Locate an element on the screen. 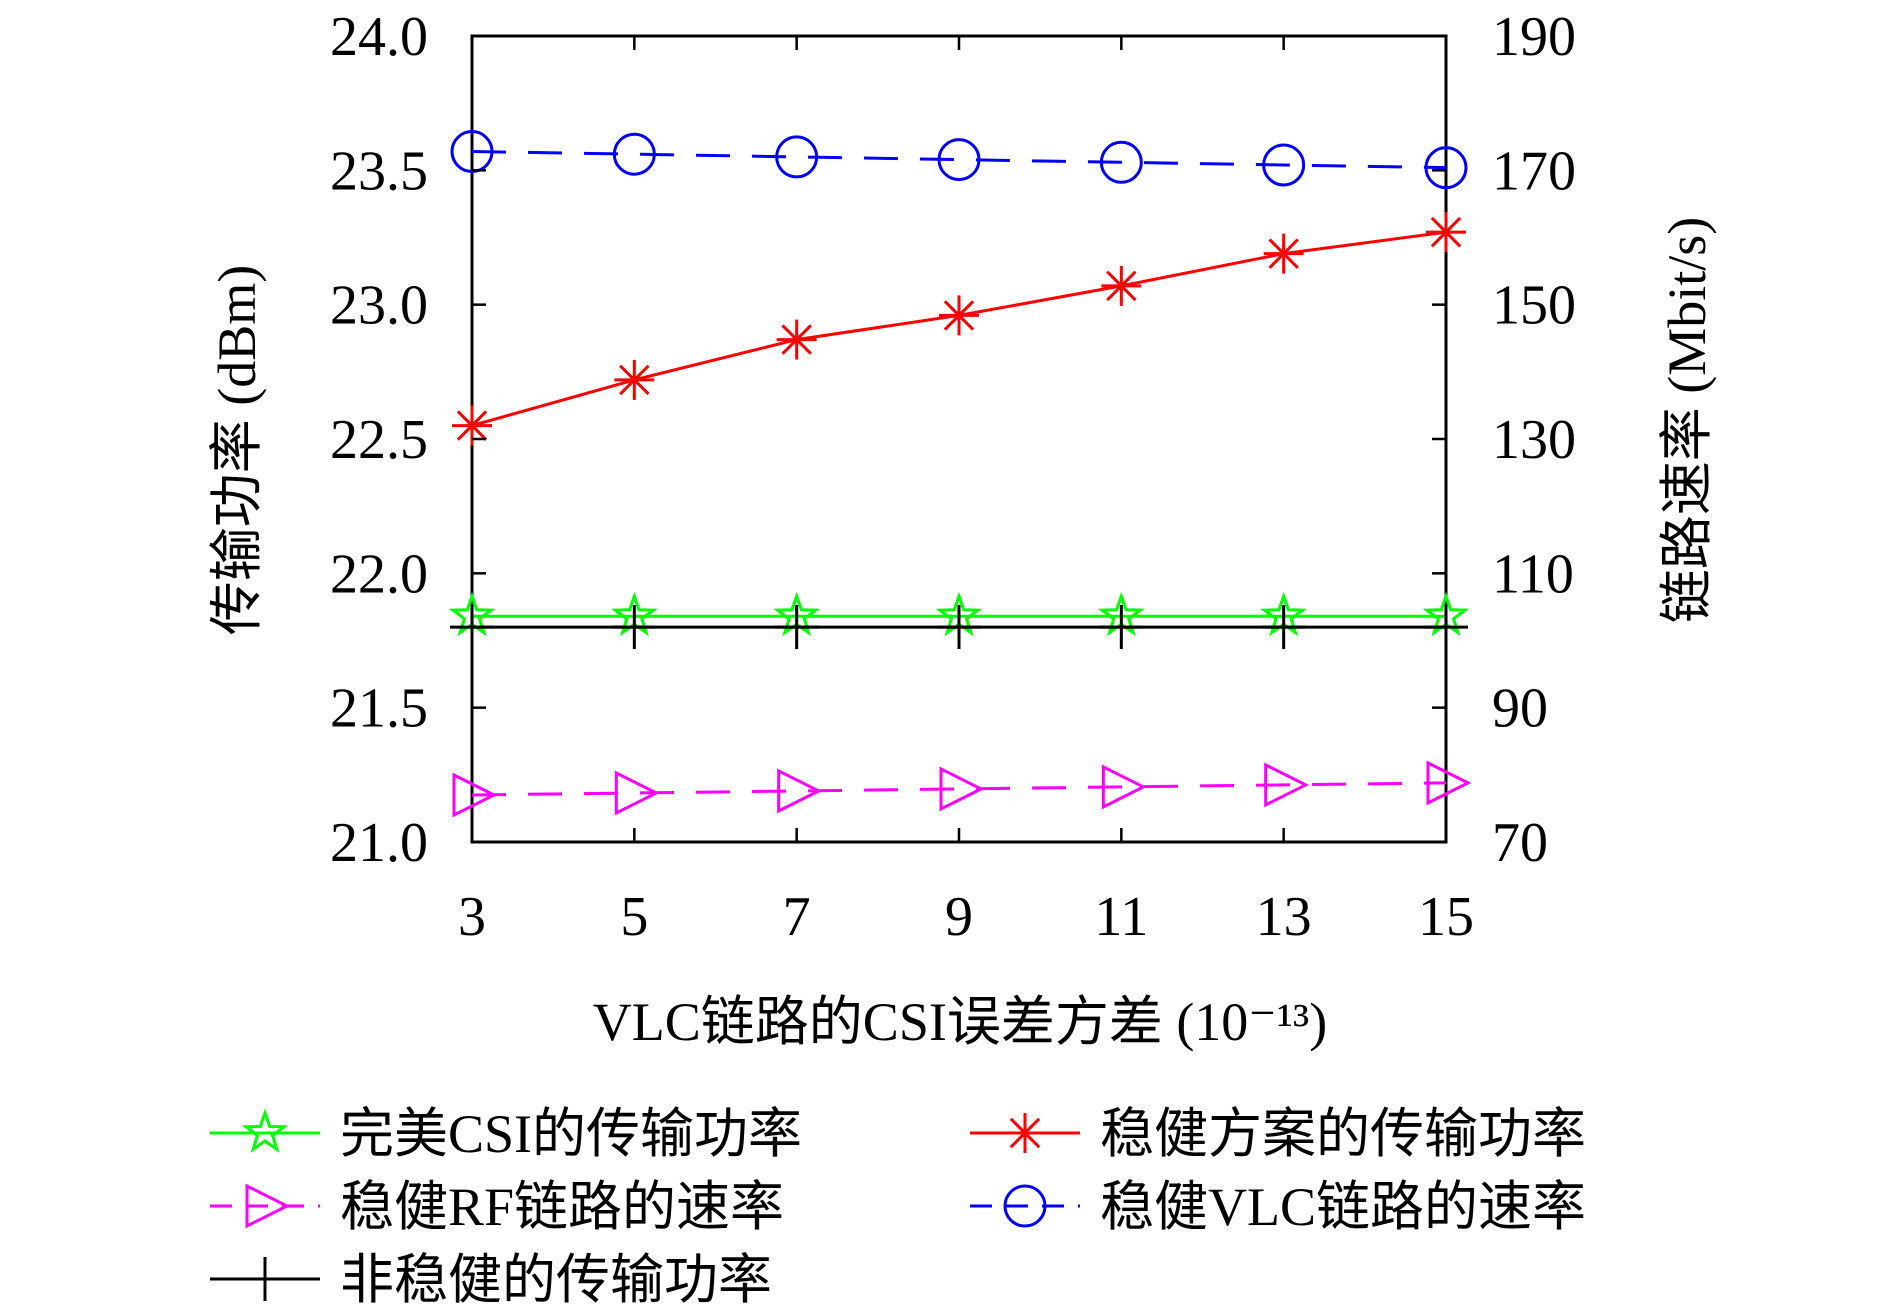  y-left-tick-label: 21.5 is located at coordinates (379, 709).